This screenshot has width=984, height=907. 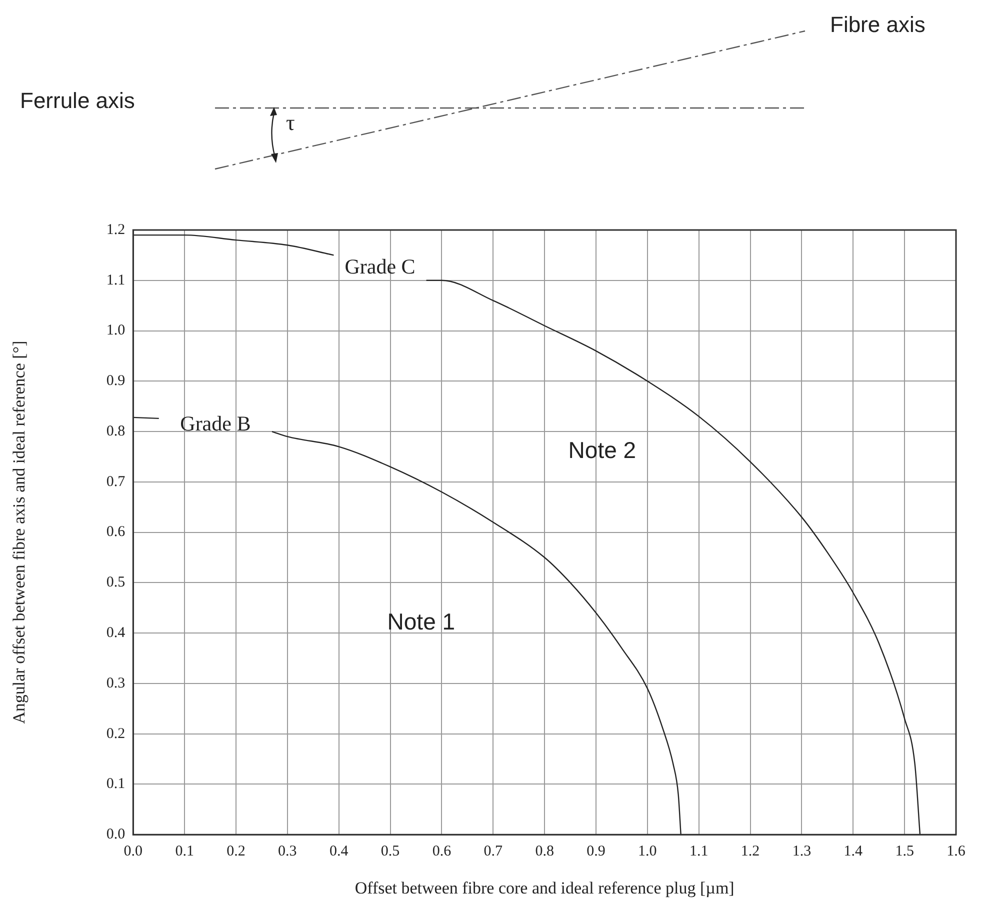 What do you see at coordinates (421, 621) in the screenshot?
I see `annotation: Note 1` at bounding box center [421, 621].